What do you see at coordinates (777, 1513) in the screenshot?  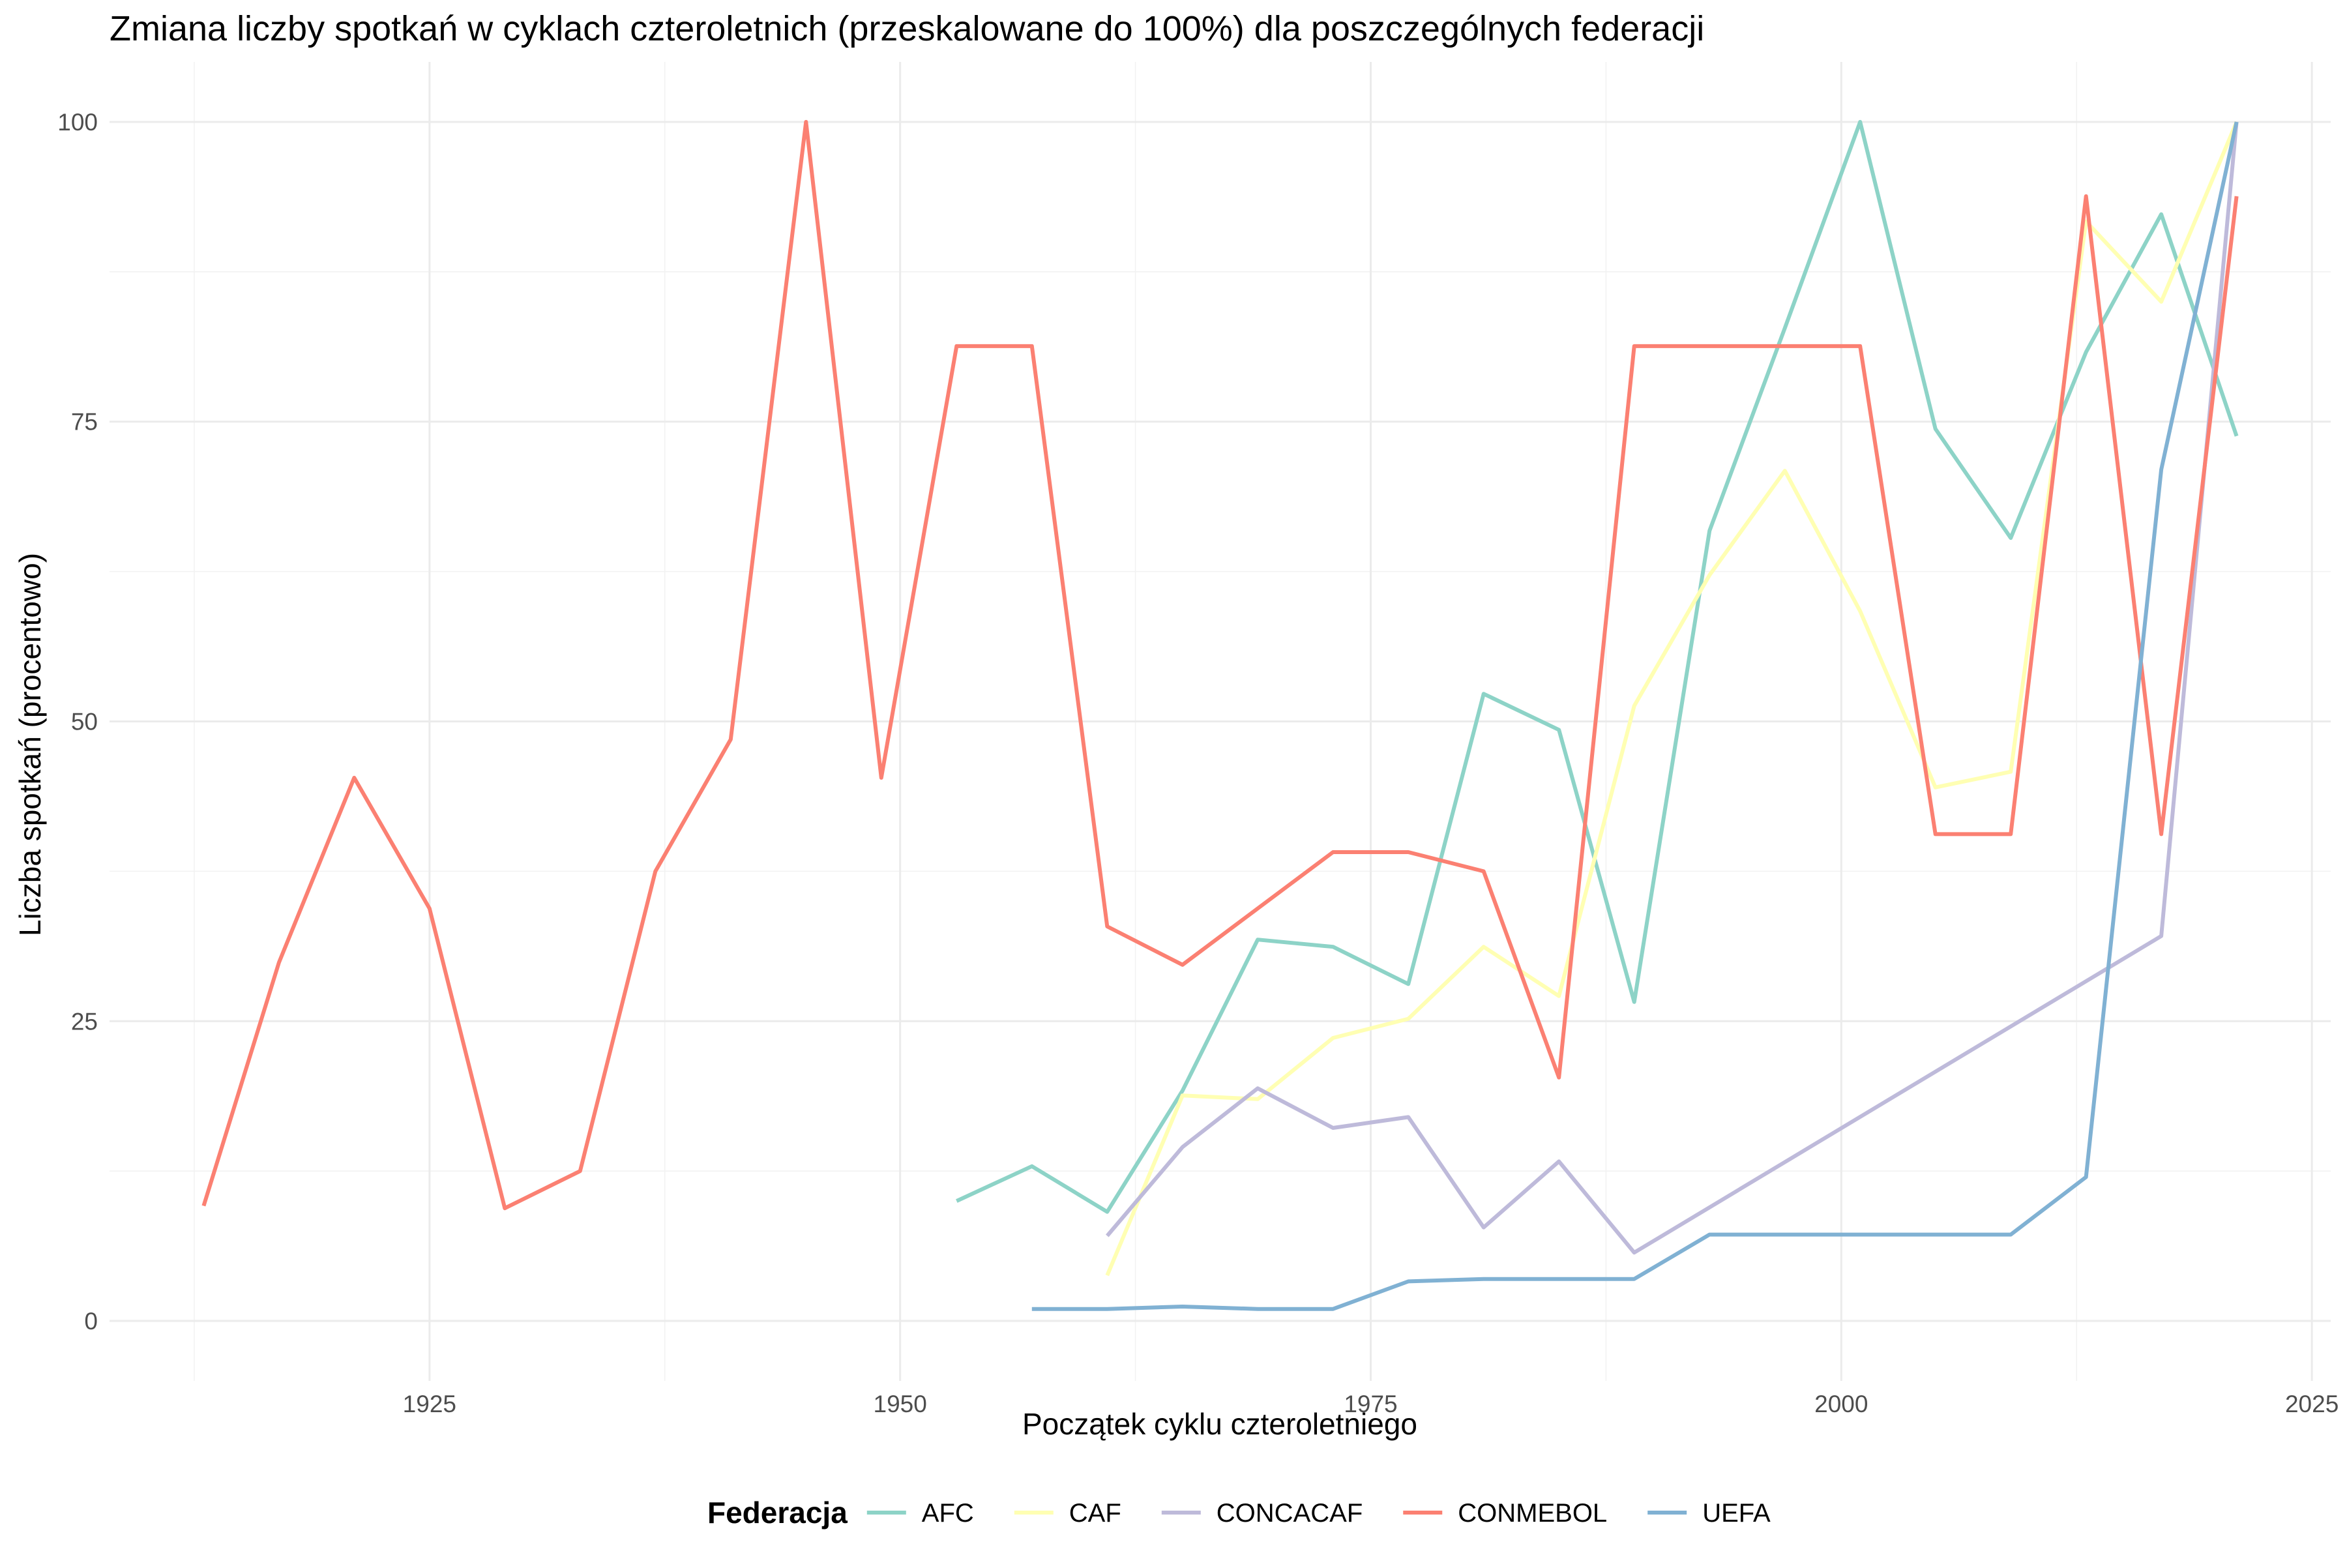 I see `legend-title: Federacja` at bounding box center [777, 1513].